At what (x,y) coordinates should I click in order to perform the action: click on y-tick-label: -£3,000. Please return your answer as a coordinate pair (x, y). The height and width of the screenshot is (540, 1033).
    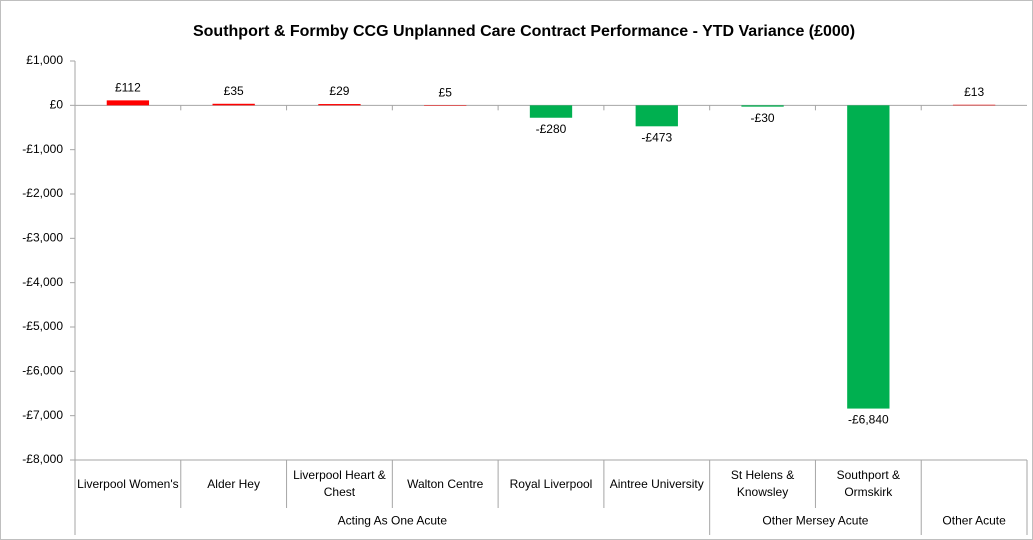
    Looking at the image, I should click on (42, 238).